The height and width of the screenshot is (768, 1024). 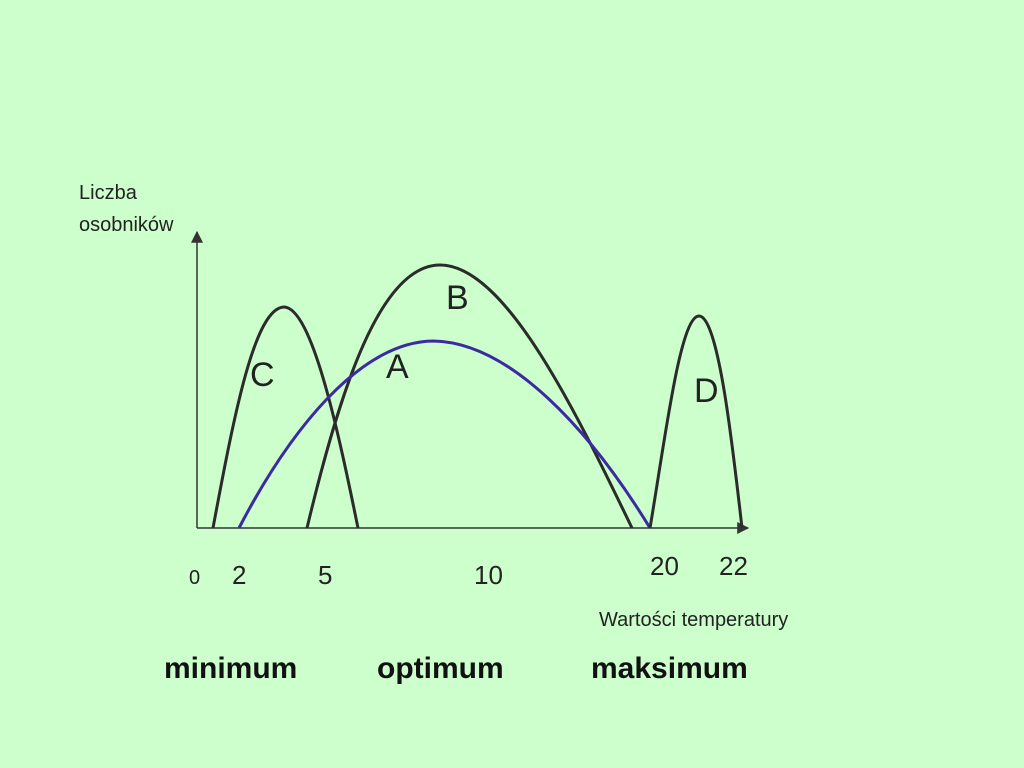 What do you see at coordinates (706, 391) in the screenshot?
I see `curve-label-d: D` at bounding box center [706, 391].